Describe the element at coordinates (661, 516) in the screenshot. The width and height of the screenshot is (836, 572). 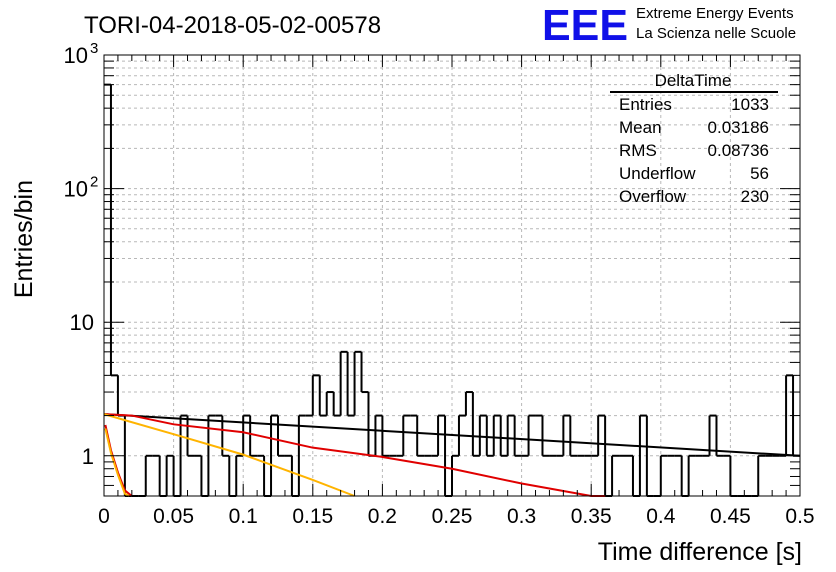
I see `x-tick-label: 0.4` at that location.